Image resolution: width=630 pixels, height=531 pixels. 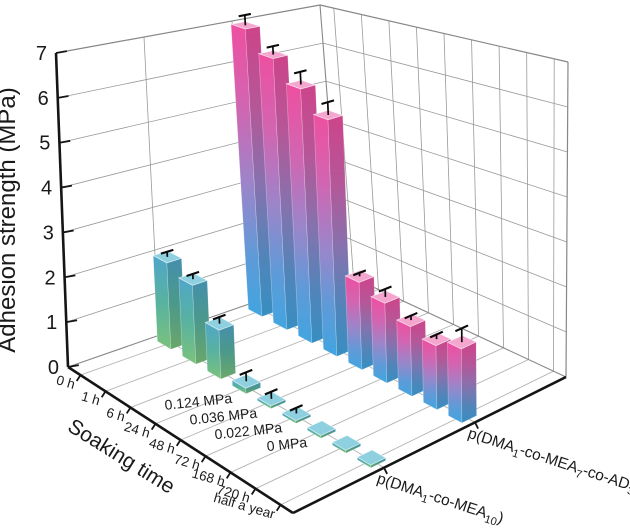 I want to click on y-tick-label: 5, so click(x=44, y=144).